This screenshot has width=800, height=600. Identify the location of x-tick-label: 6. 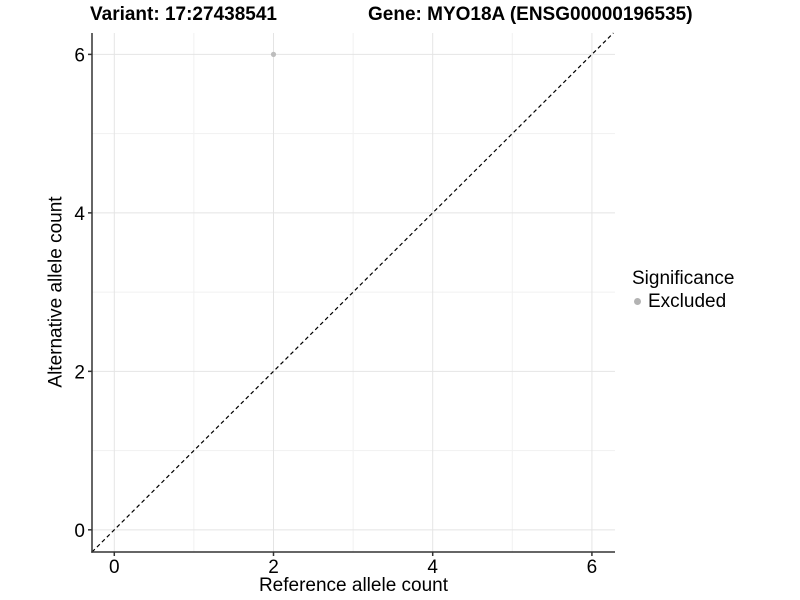
(592, 567).